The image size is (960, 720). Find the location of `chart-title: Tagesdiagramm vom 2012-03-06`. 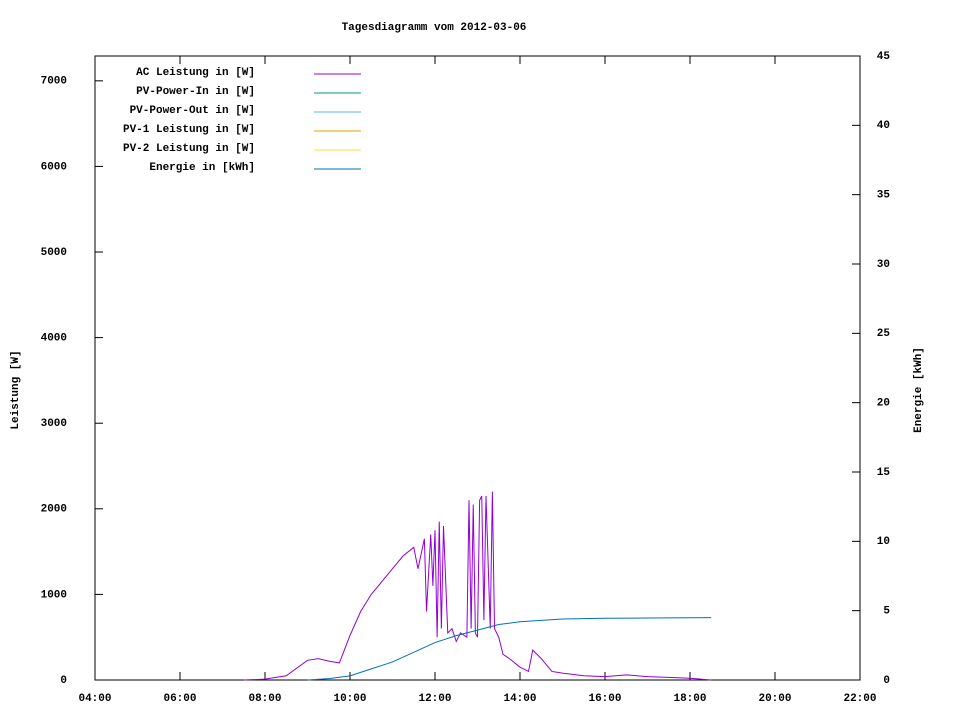

chart-title: Tagesdiagramm vom 2012-03-06 is located at coordinates (434, 28).